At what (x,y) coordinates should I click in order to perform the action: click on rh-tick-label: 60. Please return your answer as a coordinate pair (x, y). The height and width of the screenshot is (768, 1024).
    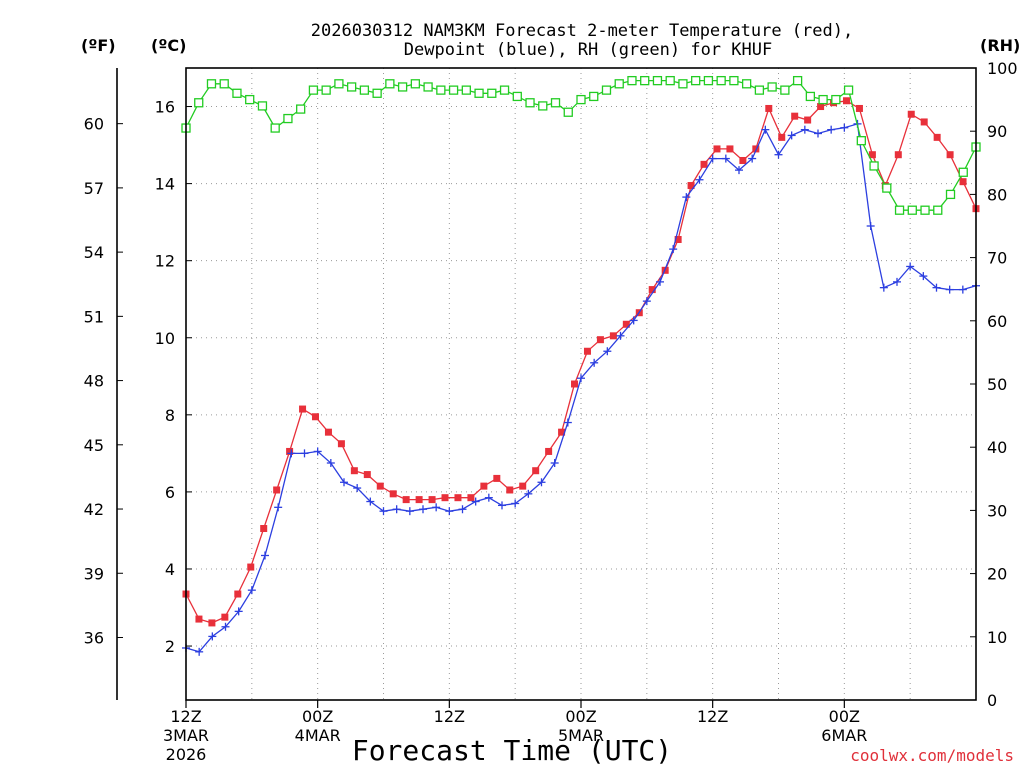
    Looking at the image, I should click on (997, 321).